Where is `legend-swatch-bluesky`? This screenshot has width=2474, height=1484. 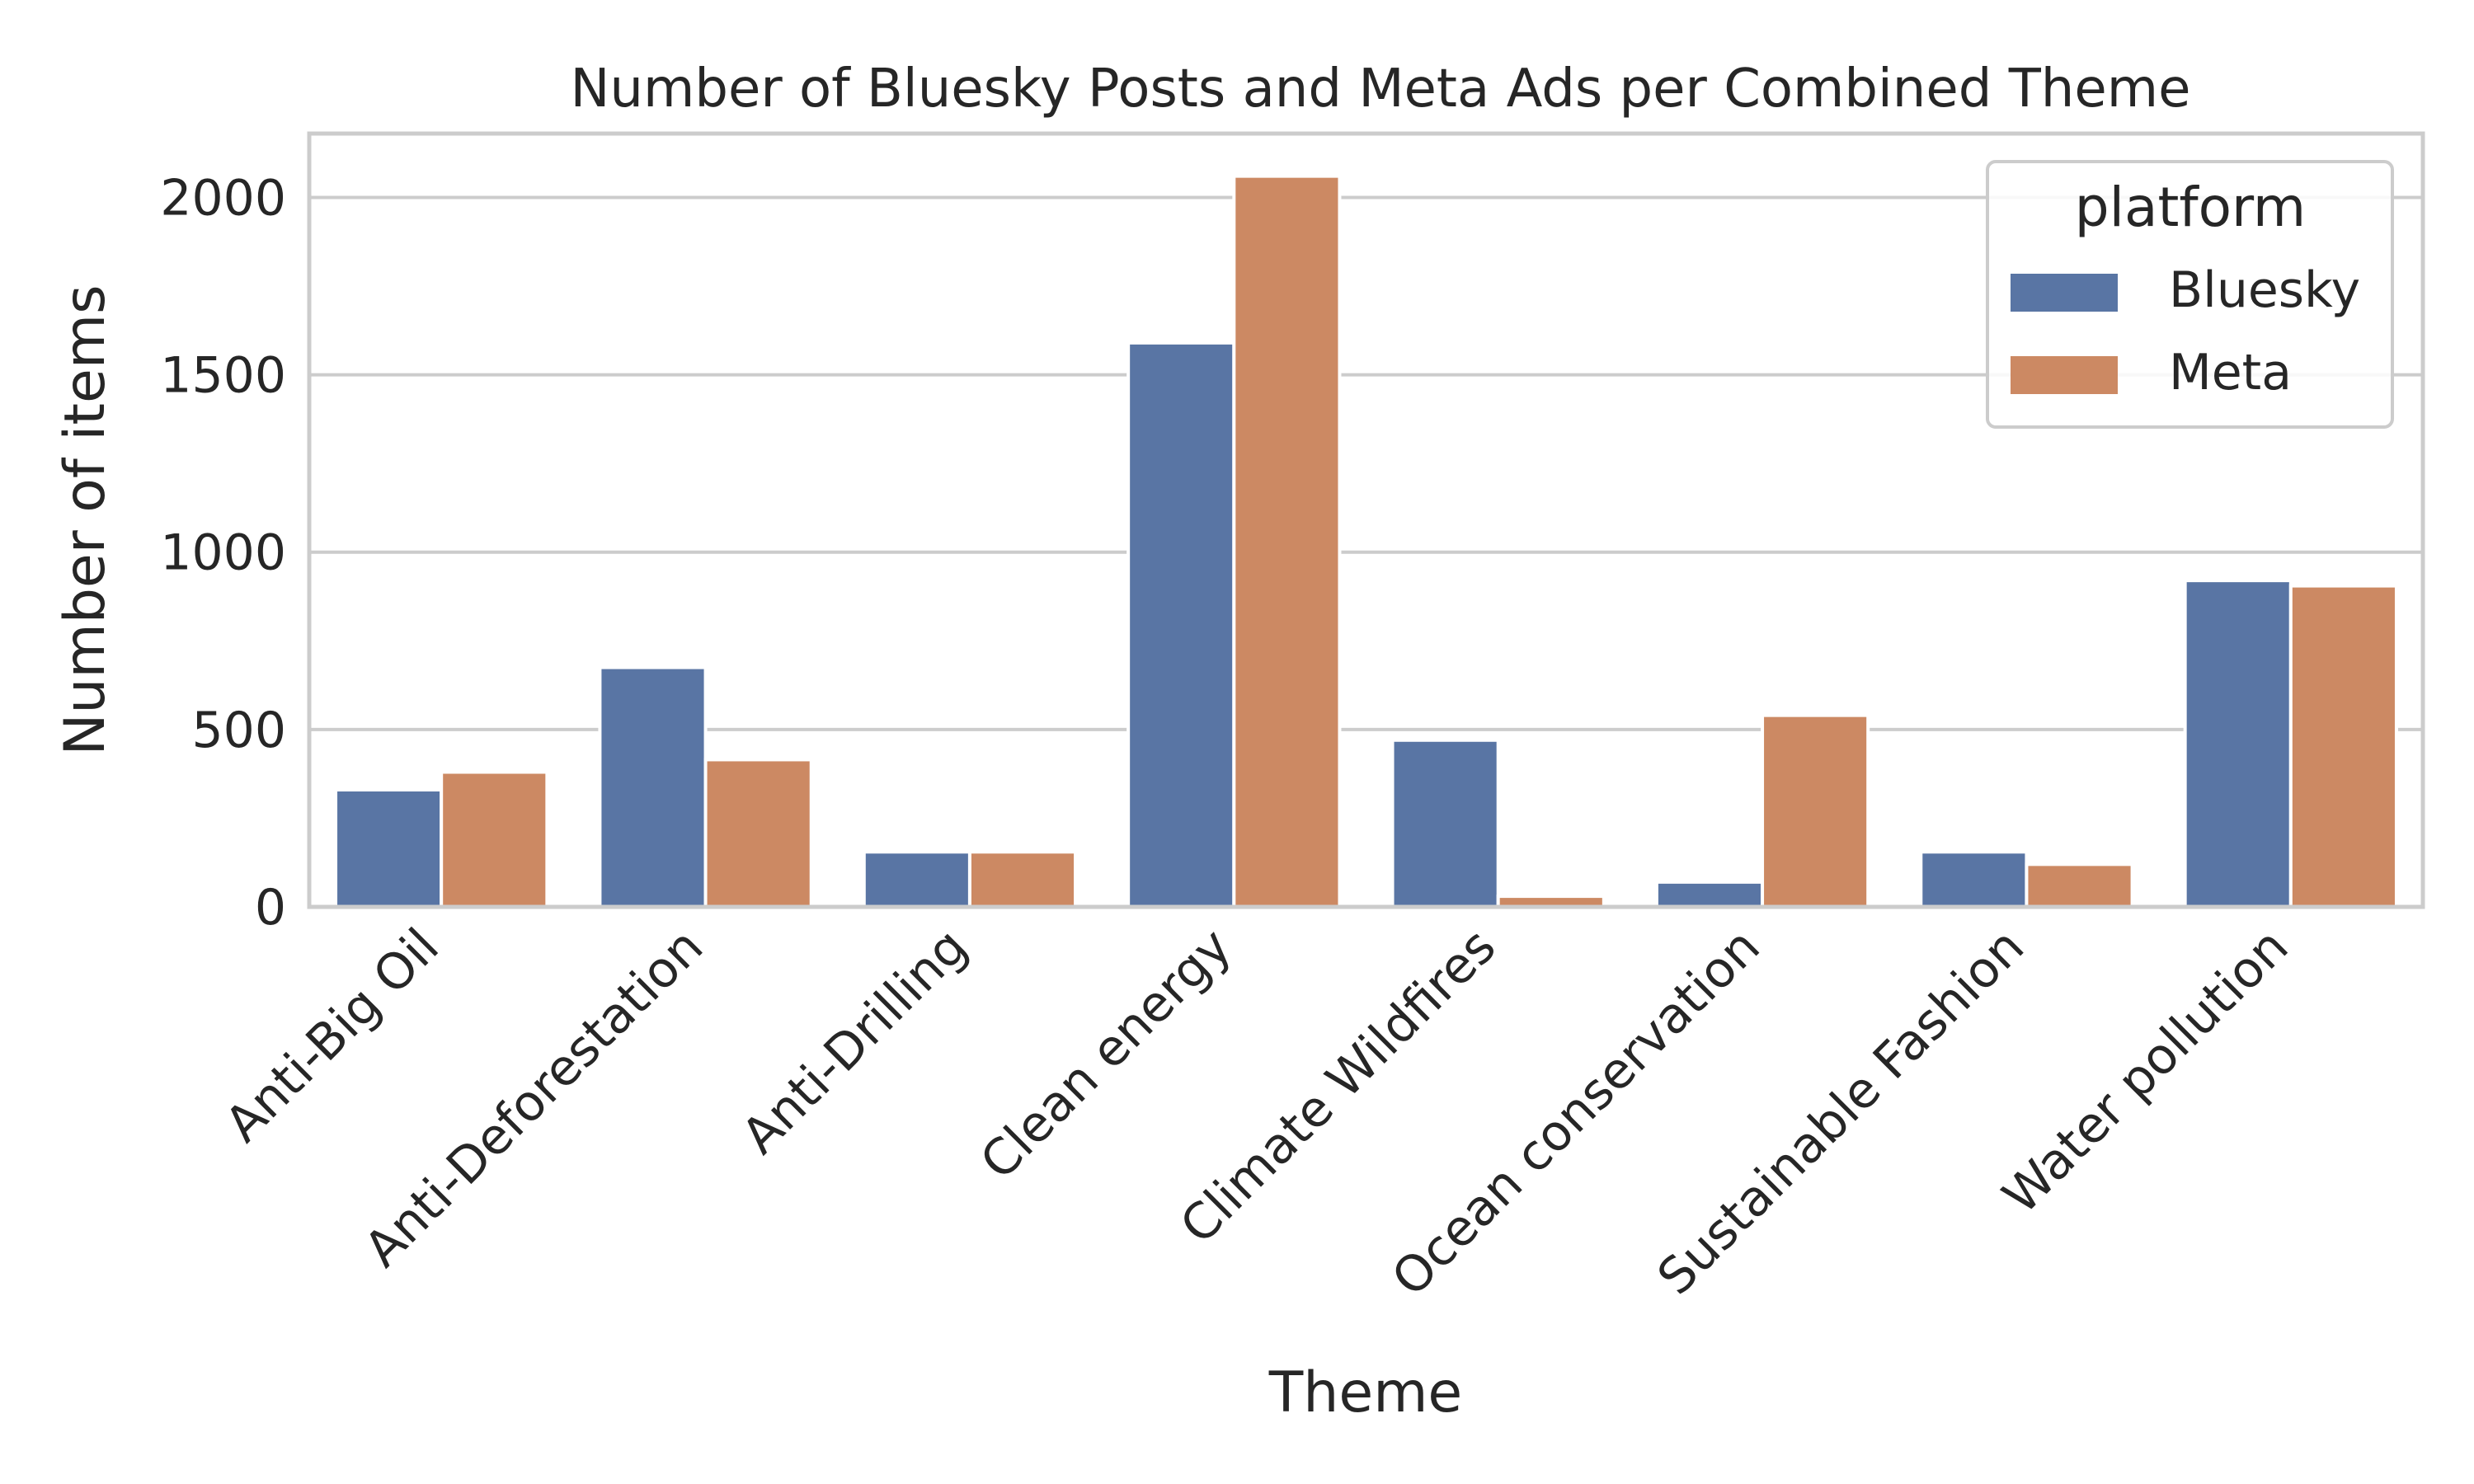
legend-swatch-bluesky is located at coordinates (2064, 293).